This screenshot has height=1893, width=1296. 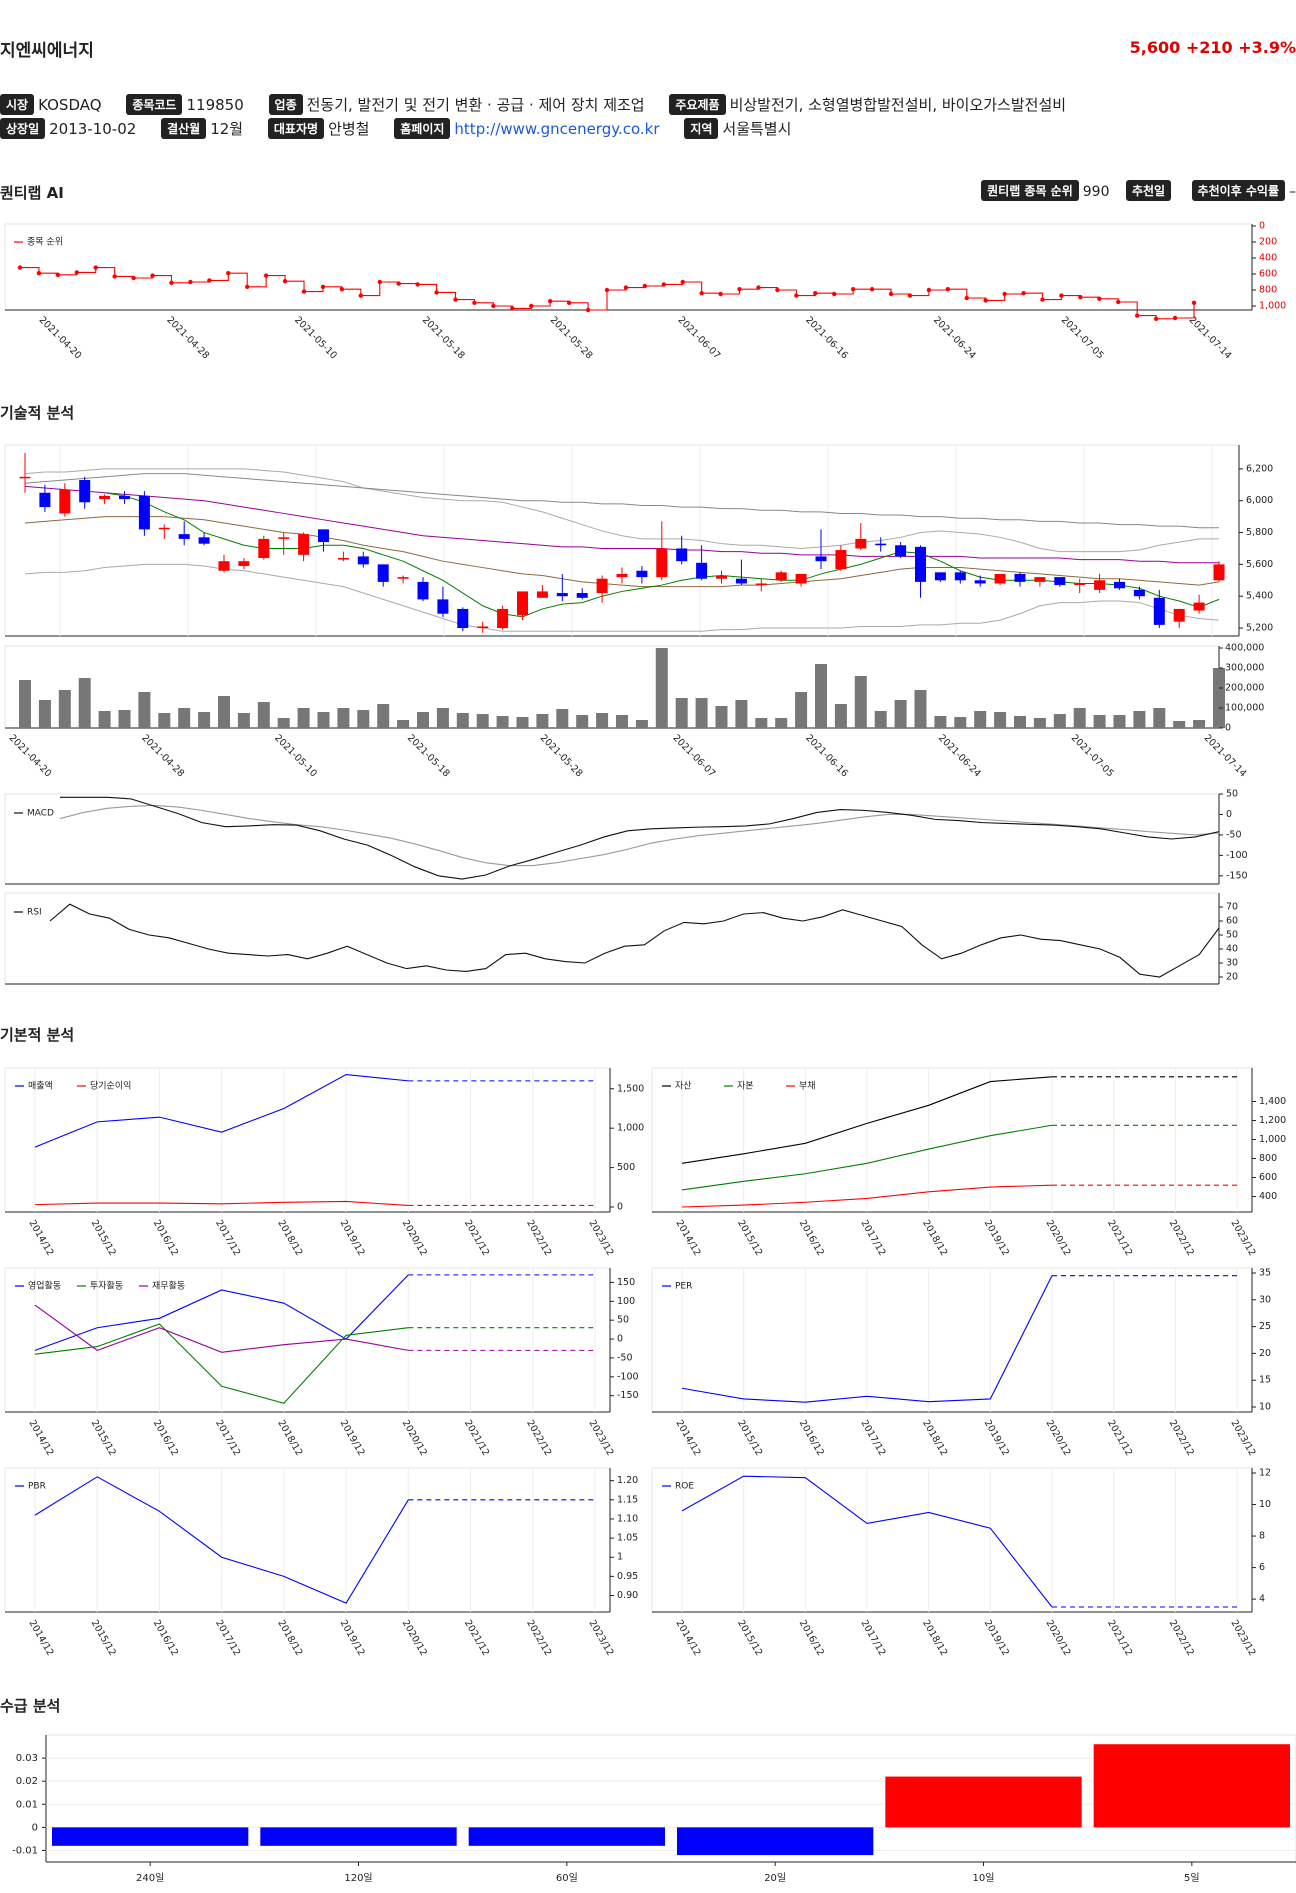 What do you see at coordinates (358, 1878) in the screenshot?
I see `supply-xtick-label: 120일` at bounding box center [358, 1878].